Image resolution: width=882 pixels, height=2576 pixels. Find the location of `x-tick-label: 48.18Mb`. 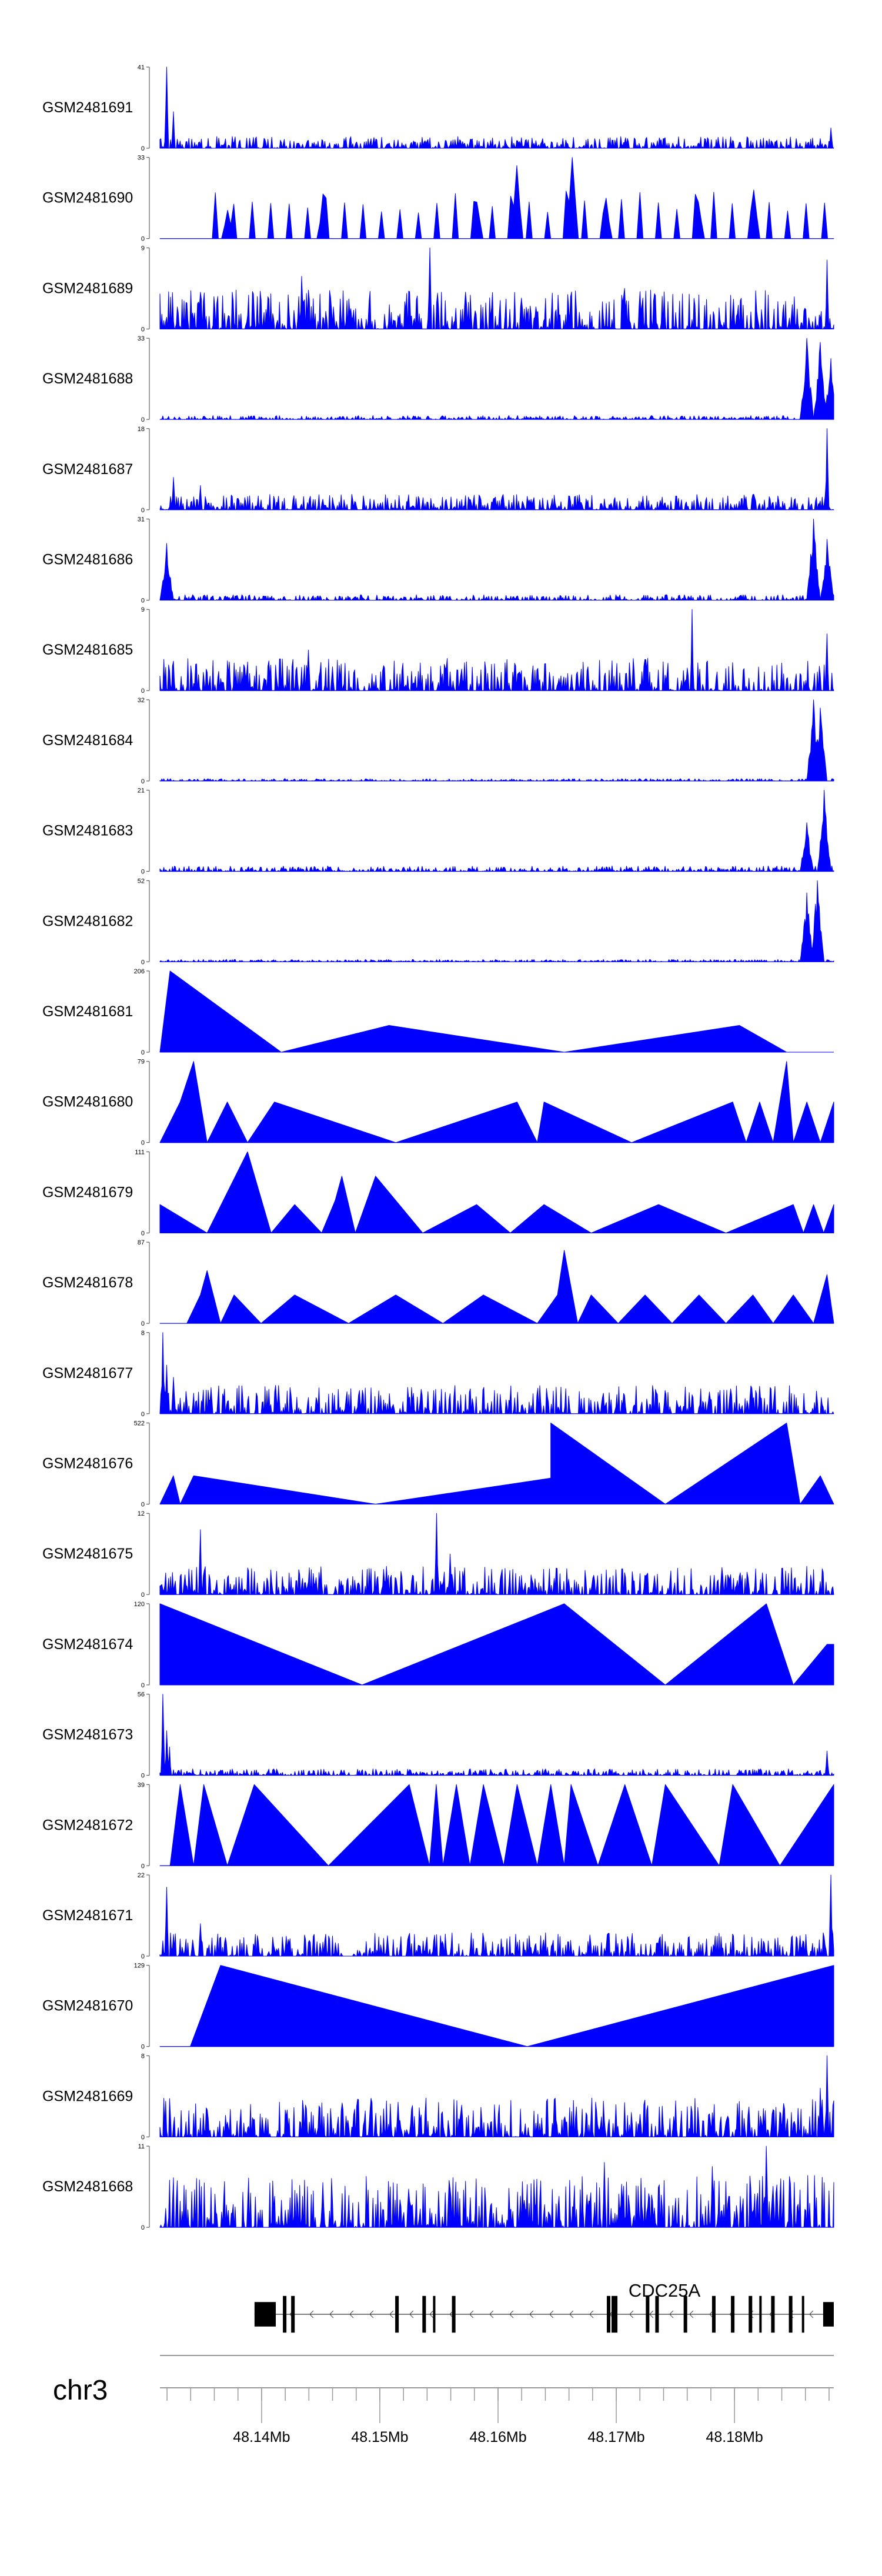

x-tick-label: 48.18Mb is located at coordinates (734, 2437).